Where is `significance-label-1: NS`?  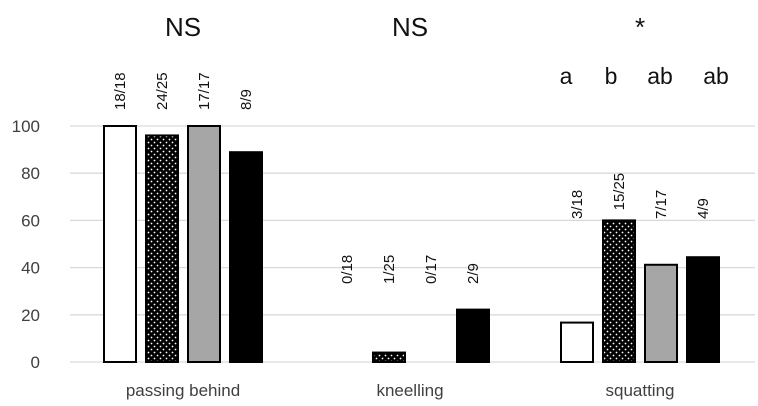 significance-label-1: NS is located at coordinates (410, 27).